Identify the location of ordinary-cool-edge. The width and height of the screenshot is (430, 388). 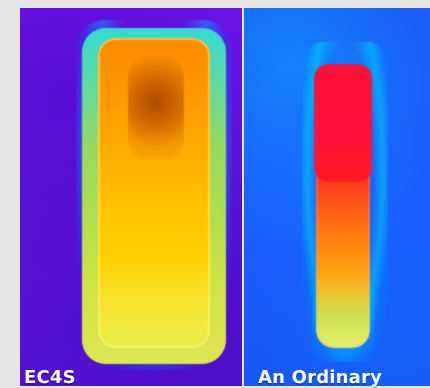
(343, 267).